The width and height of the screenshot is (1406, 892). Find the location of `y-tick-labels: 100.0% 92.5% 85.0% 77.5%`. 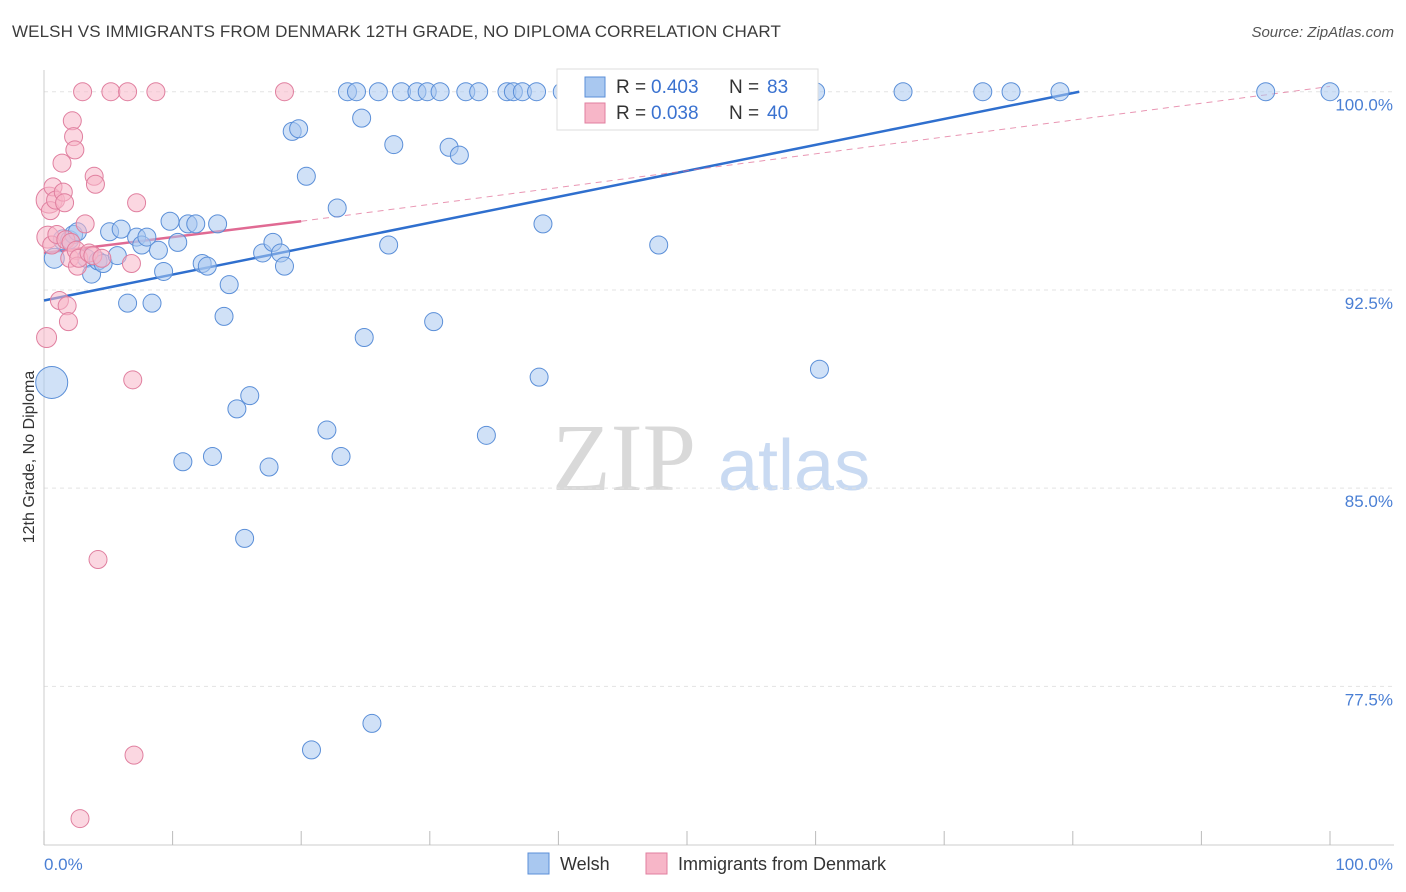

y-tick-labels: 100.0% 92.5% 85.0% 77.5% is located at coordinates (1364, 403).